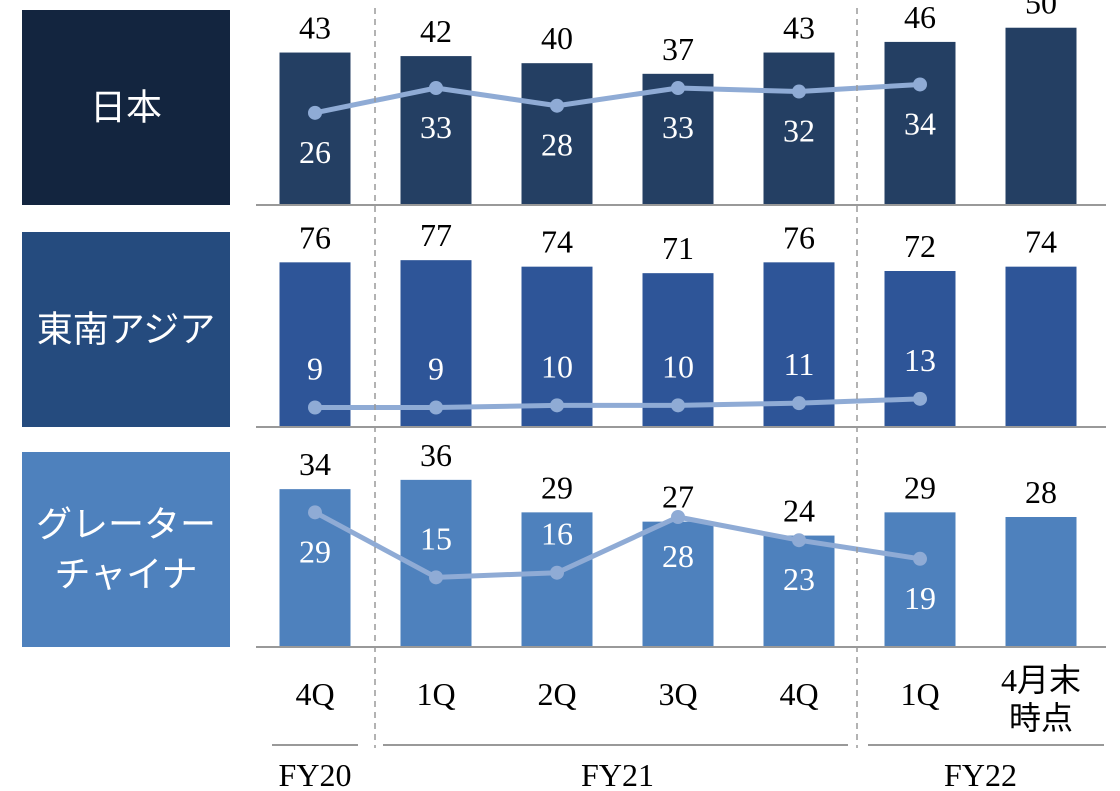 This screenshot has width=1120, height=791. What do you see at coordinates (799, 131) in the screenshot?
I see `line-value-label: 32` at bounding box center [799, 131].